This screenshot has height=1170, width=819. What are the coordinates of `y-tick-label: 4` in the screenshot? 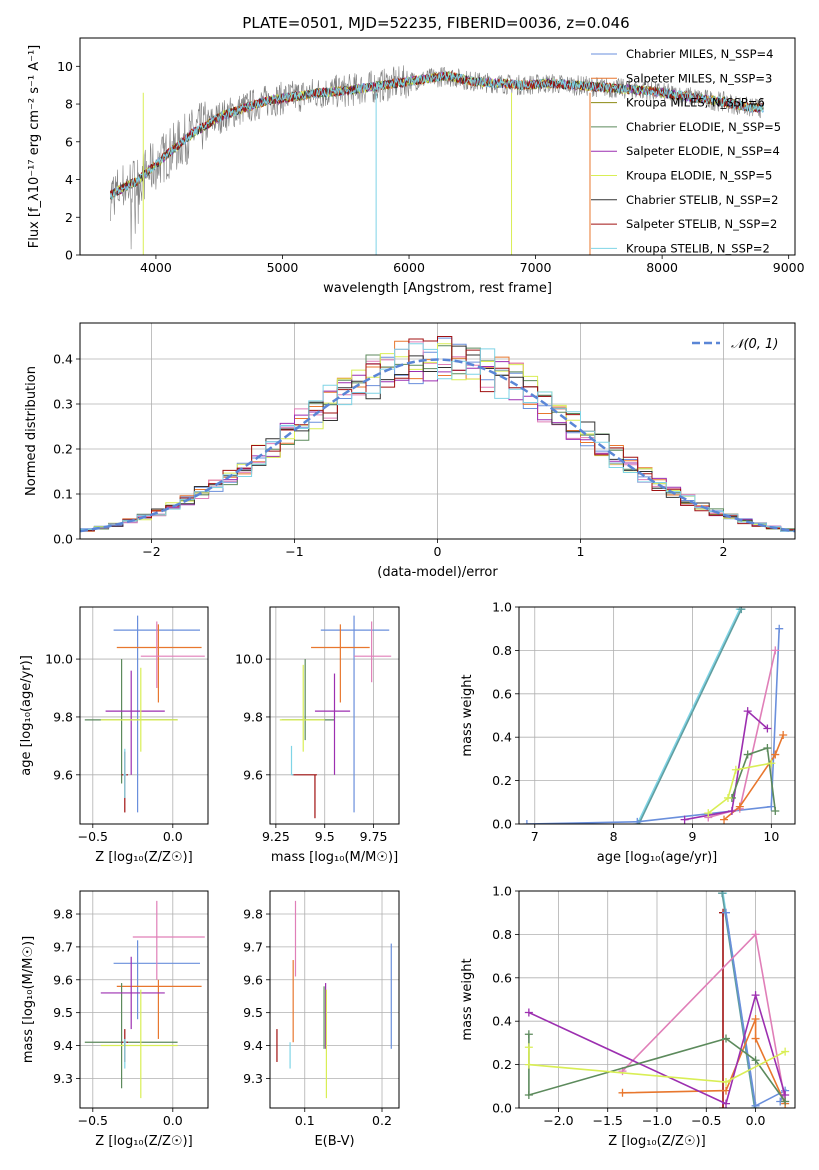 It's located at (69, 179).